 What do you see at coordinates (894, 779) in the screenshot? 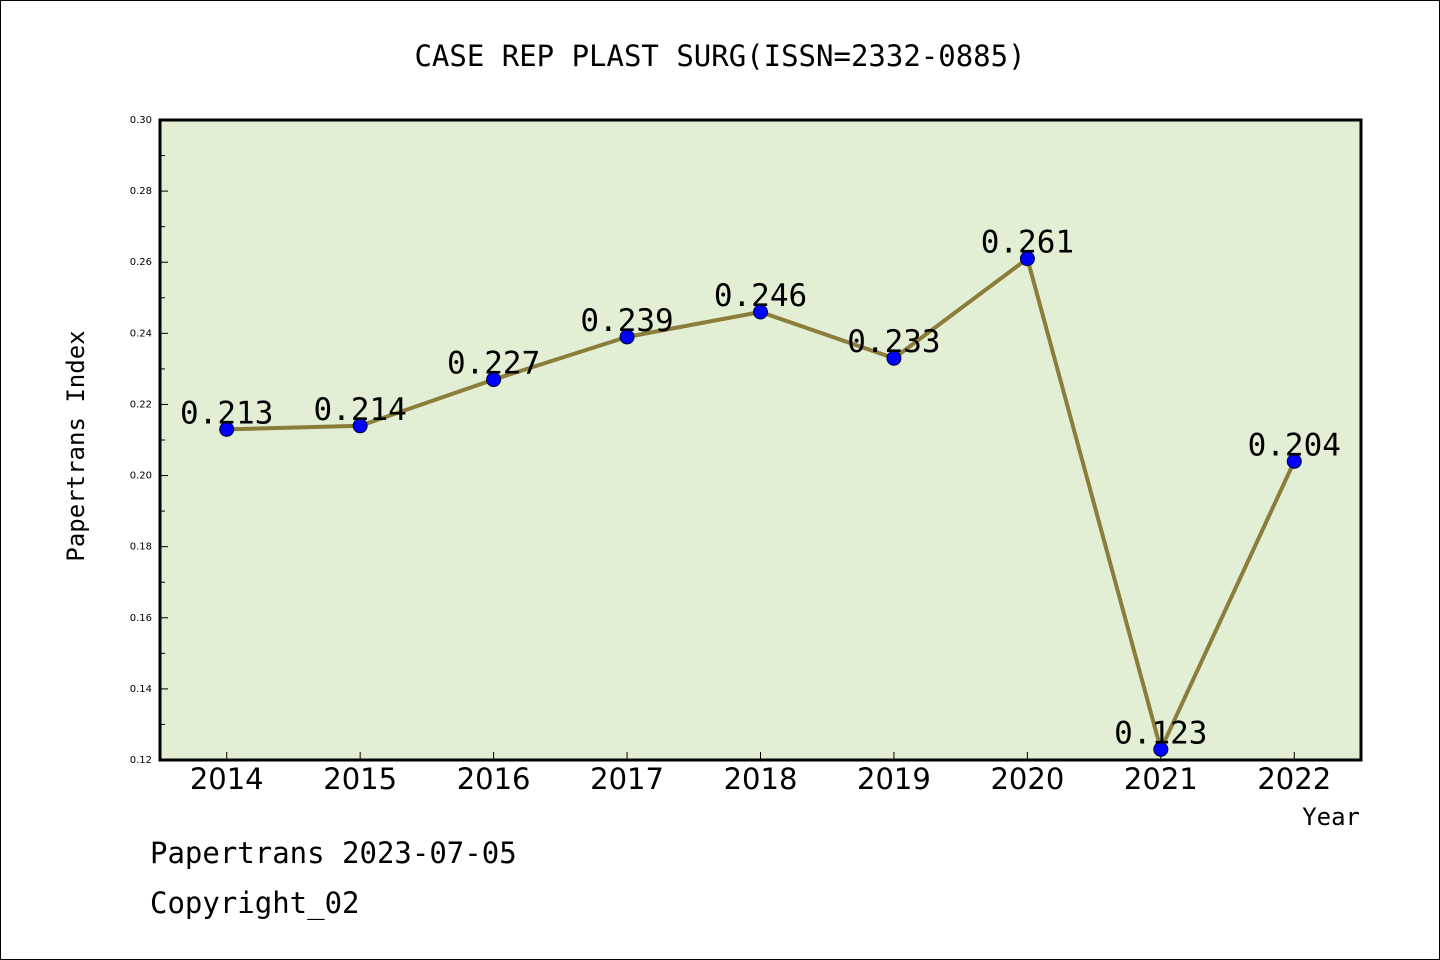
I see `x-tick-label: 2019` at bounding box center [894, 779].